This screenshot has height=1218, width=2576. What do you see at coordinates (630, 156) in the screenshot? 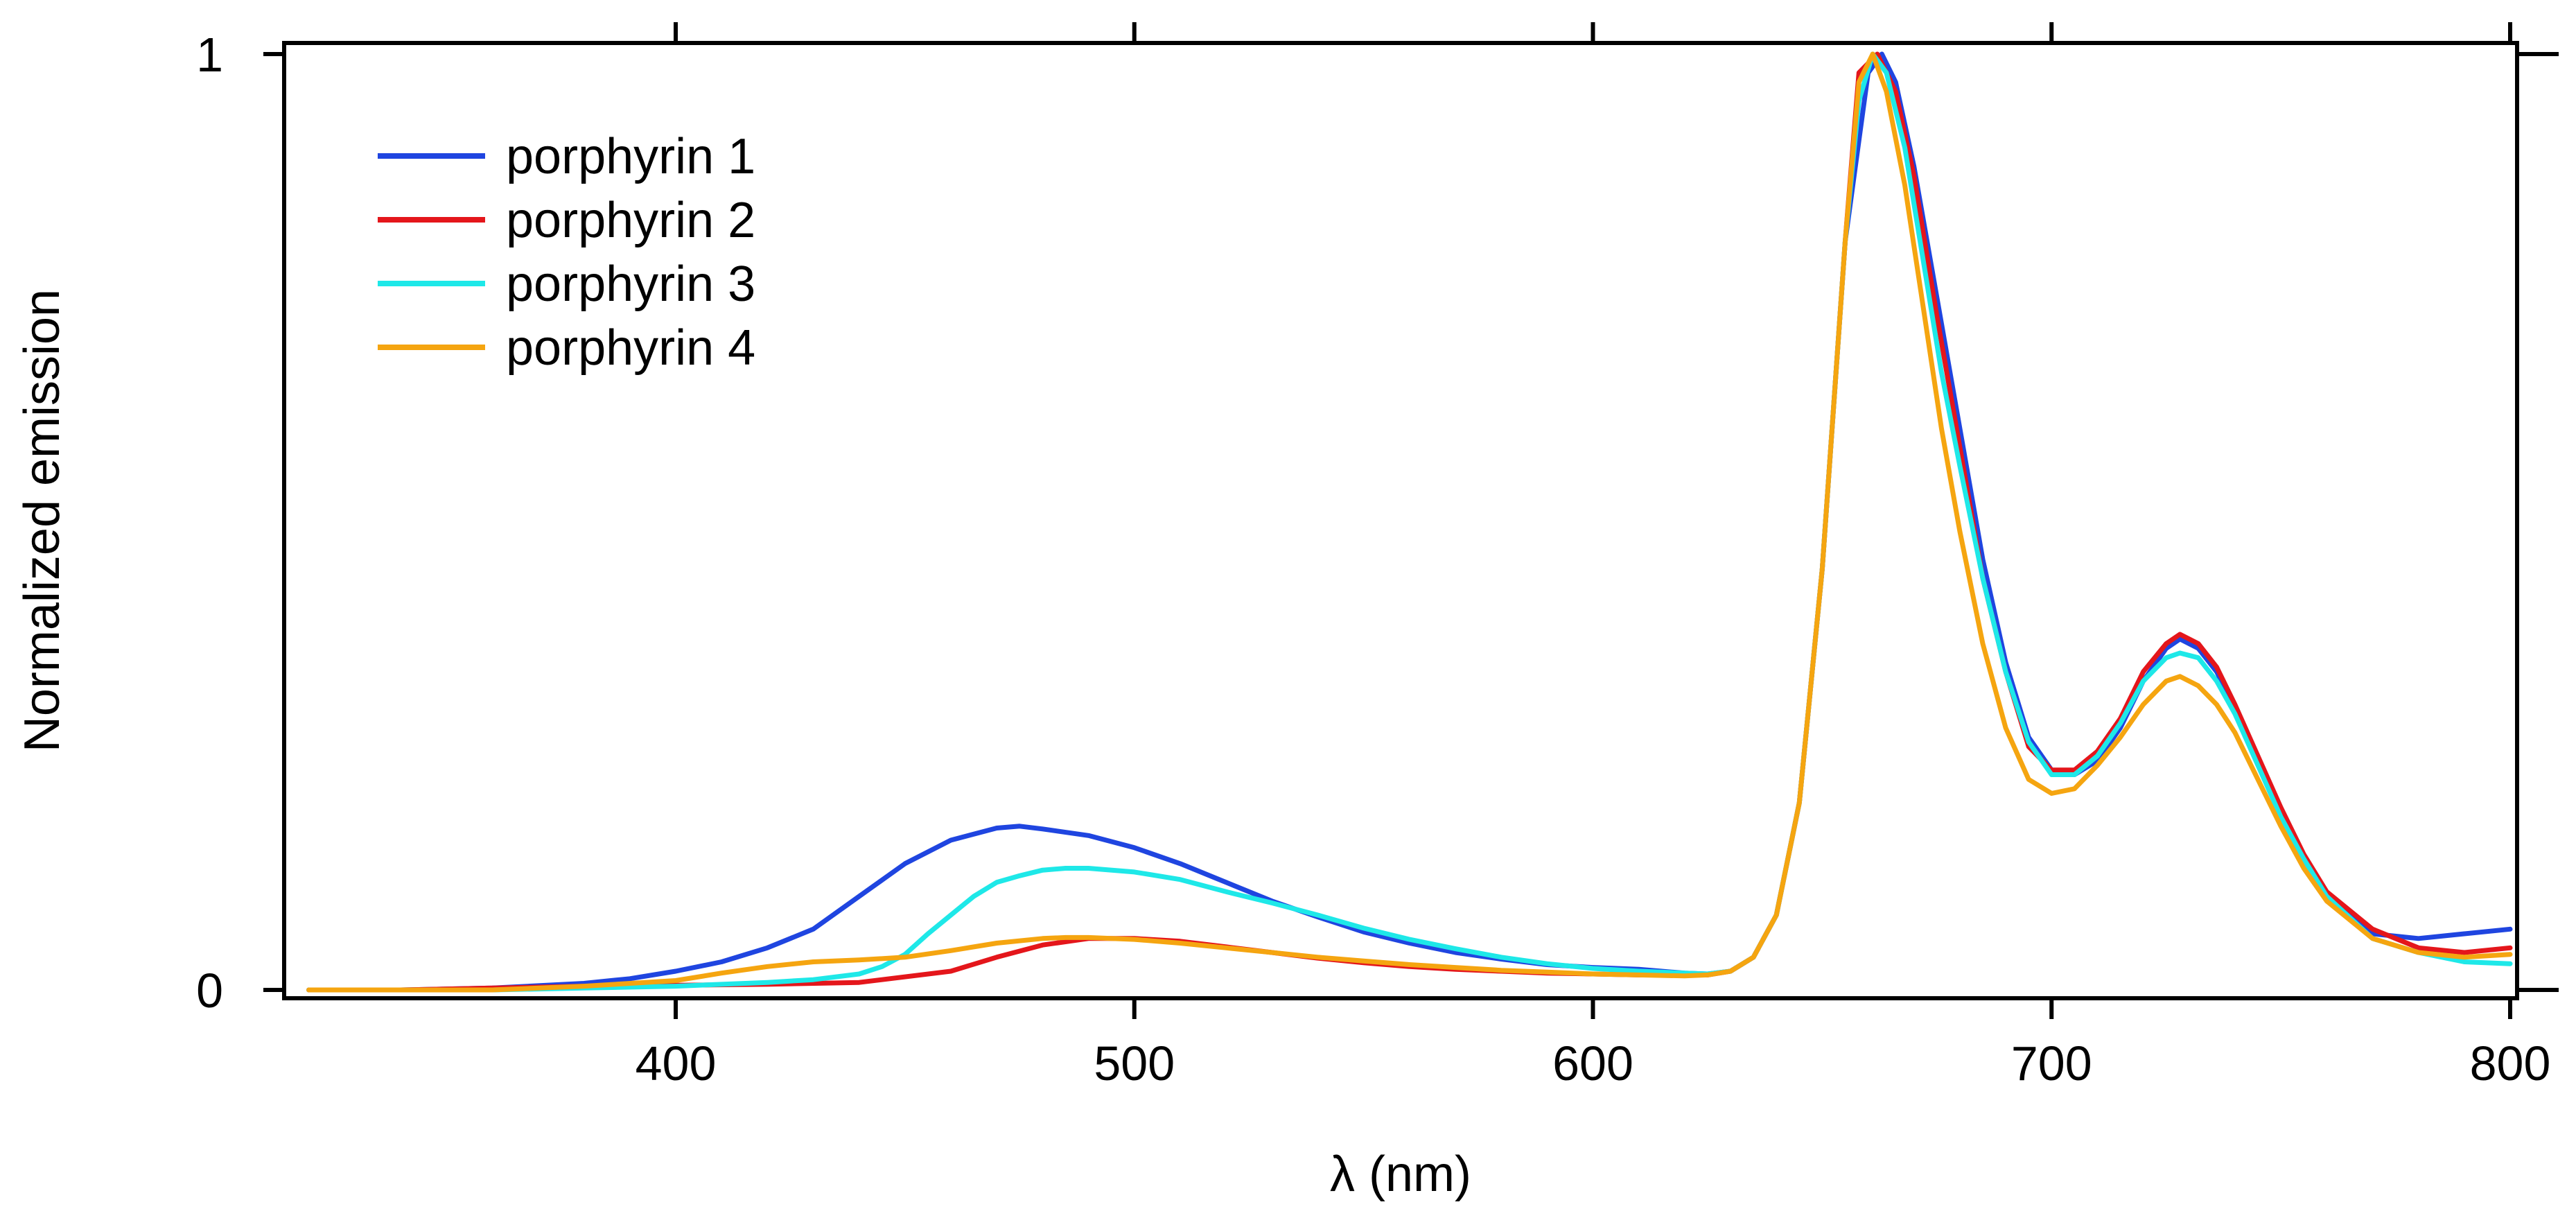
I see `legend-label-1: porphyrin 1` at bounding box center [630, 156].